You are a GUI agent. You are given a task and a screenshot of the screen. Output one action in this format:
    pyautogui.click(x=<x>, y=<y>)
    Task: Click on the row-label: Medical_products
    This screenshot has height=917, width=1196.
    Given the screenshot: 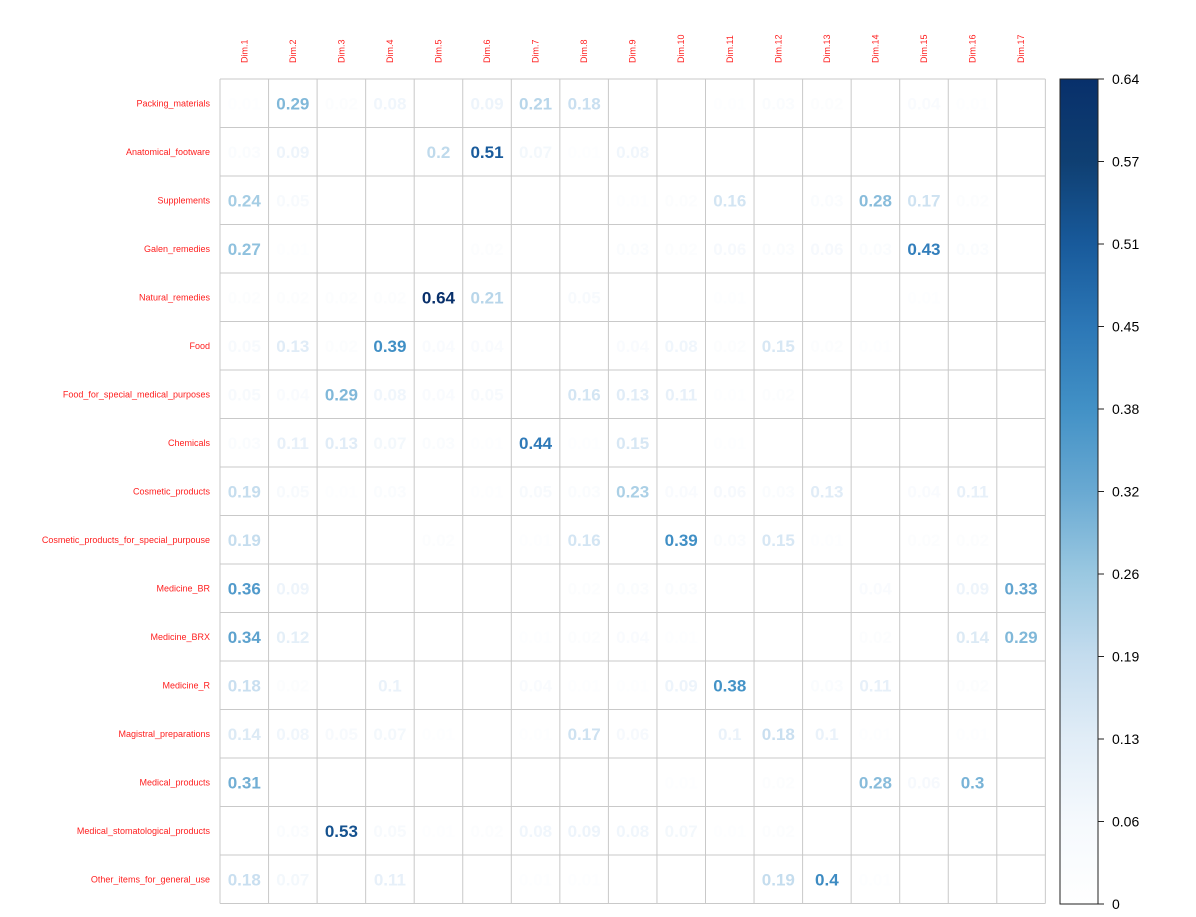 What is the action you would take?
    pyautogui.click(x=174, y=782)
    